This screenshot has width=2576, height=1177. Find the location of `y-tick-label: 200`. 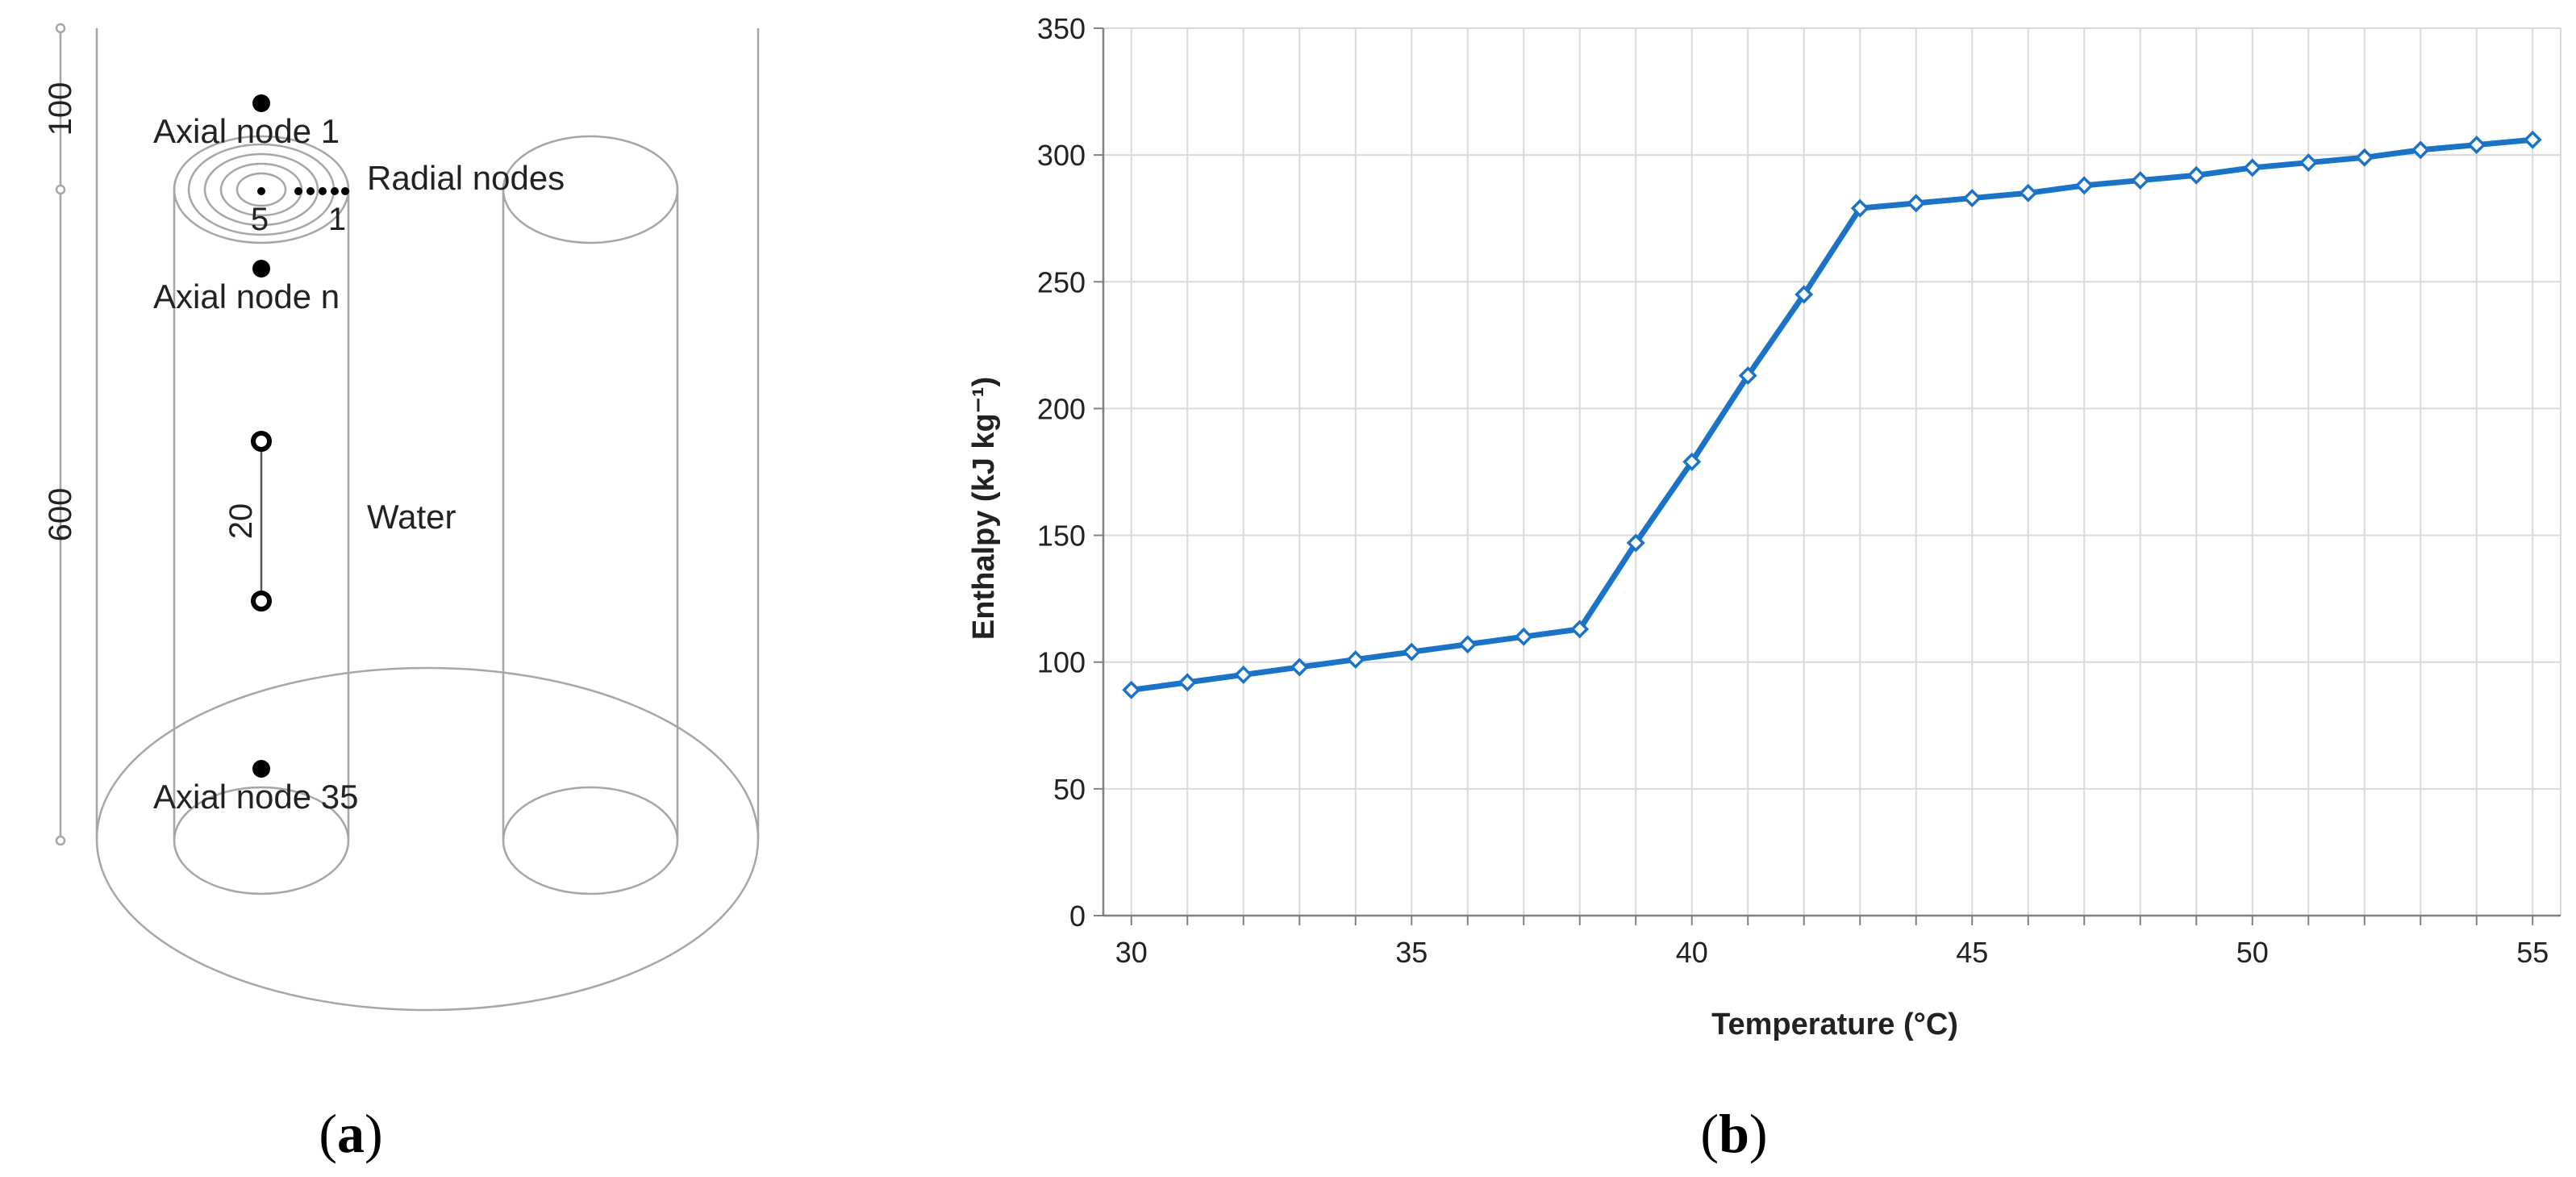

y-tick-label: 200 is located at coordinates (1061, 408).